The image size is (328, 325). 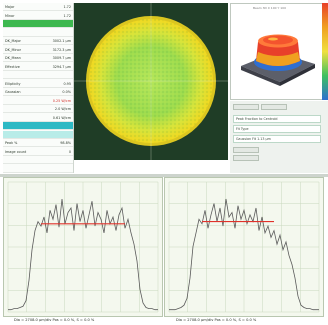 I want to click on parameter-label: Gaussian, so click(x=13, y=92).